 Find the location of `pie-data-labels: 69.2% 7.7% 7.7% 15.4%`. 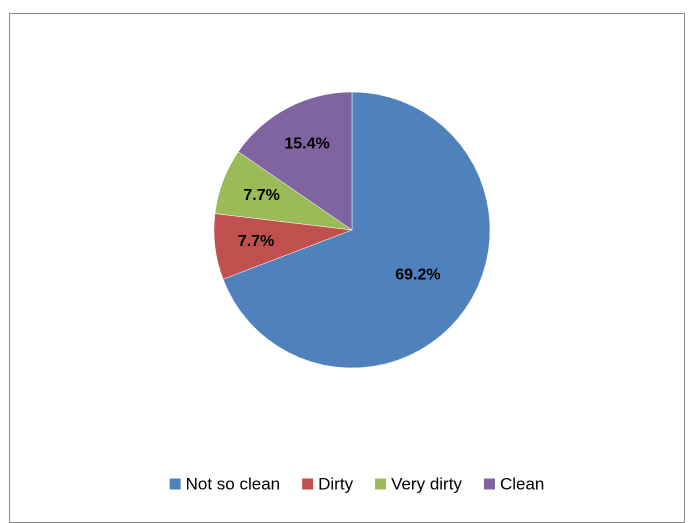

pie-data-labels: 69.2% 7.7% 7.7% 15.4% is located at coordinates (339, 210).